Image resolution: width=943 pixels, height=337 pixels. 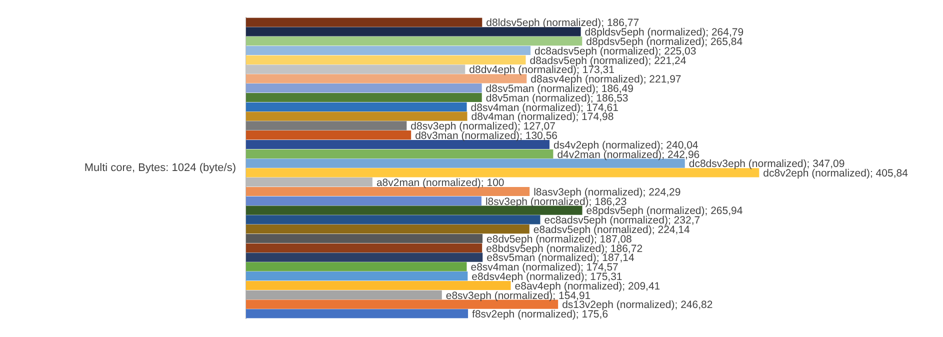 What do you see at coordinates (542, 70) in the screenshot?
I see `data-label: d8dv4eph (normalized); 173,31` at bounding box center [542, 70].